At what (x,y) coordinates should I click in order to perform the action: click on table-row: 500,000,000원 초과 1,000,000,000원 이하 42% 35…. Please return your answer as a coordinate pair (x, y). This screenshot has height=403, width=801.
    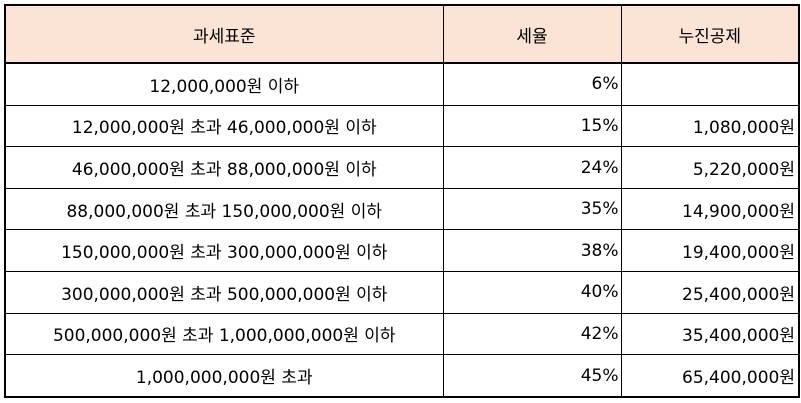
    Looking at the image, I should click on (402, 334).